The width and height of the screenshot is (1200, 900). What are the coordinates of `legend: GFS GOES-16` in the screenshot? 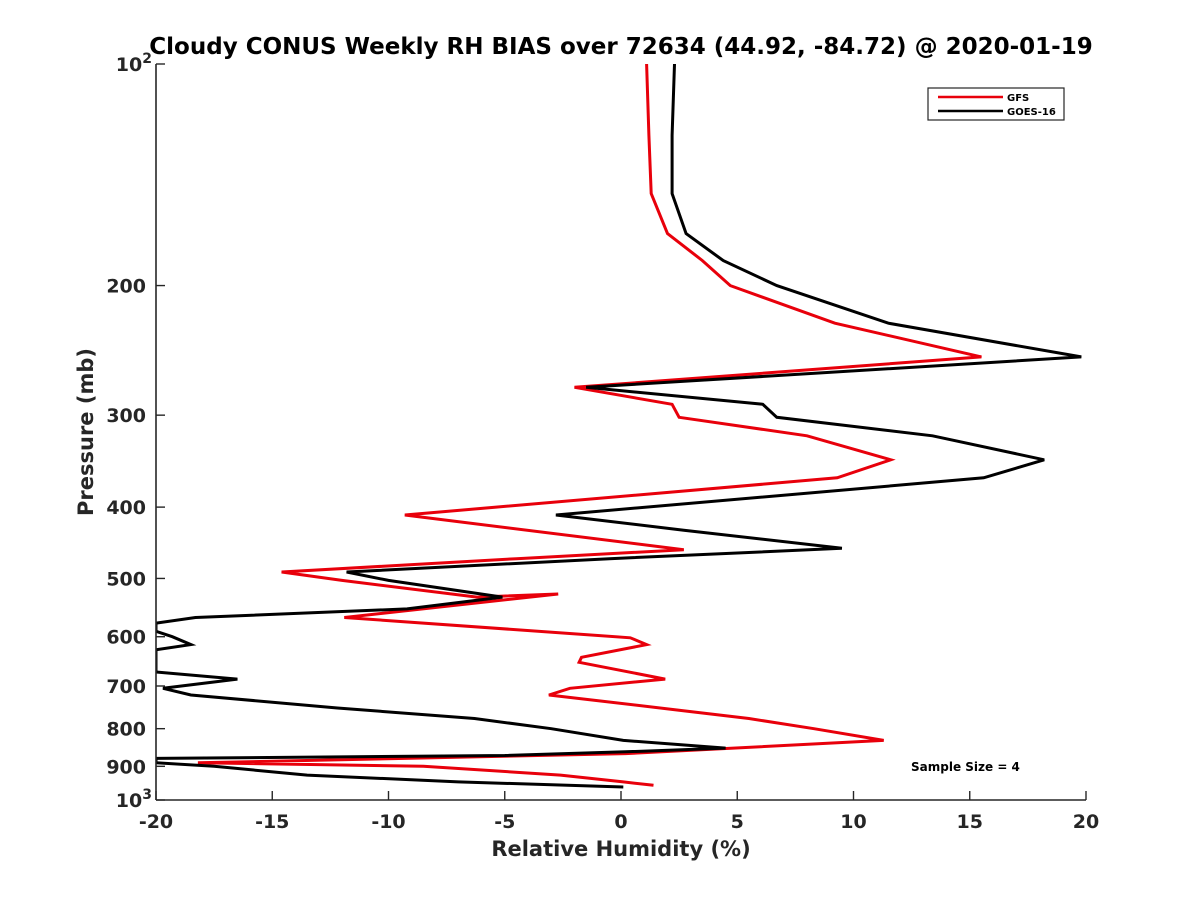 It's located at (996, 104).